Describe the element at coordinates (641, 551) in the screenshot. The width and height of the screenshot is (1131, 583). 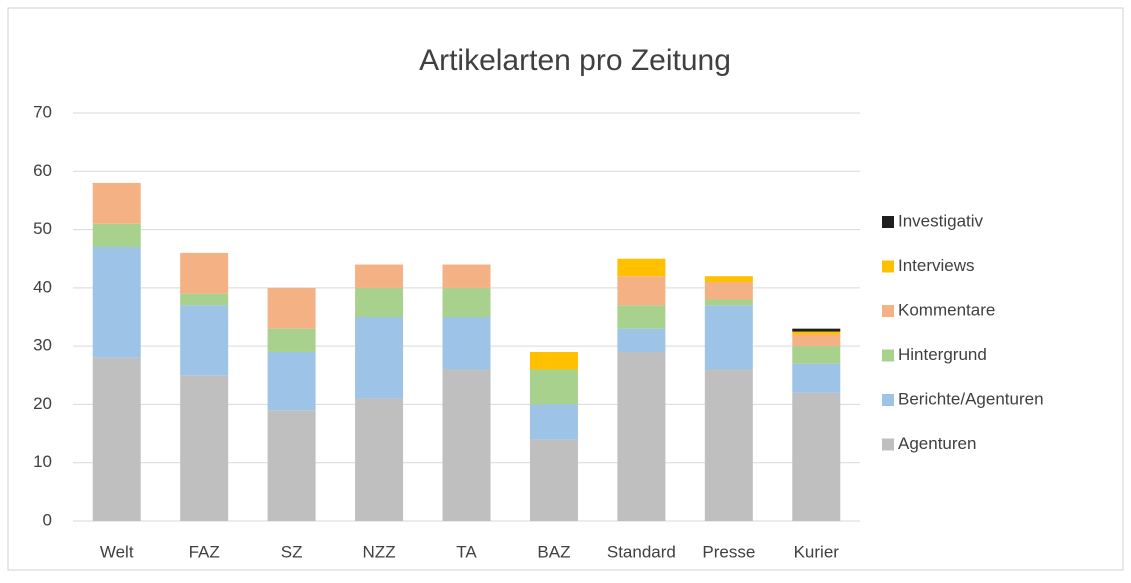
I see `x-tick-label: Standard` at that location.